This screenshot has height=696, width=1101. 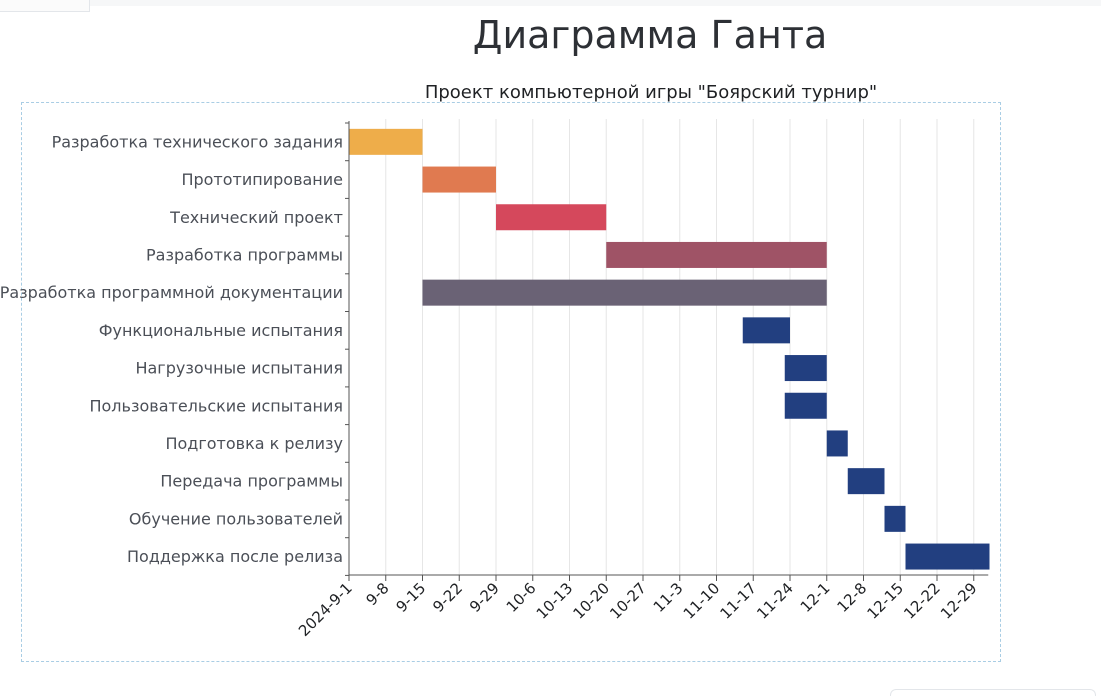 What do you see at coordinates (254, 443) in the screenshot?
I see `task-label: Подготовка к релизу` at bounding box center [254, 443].